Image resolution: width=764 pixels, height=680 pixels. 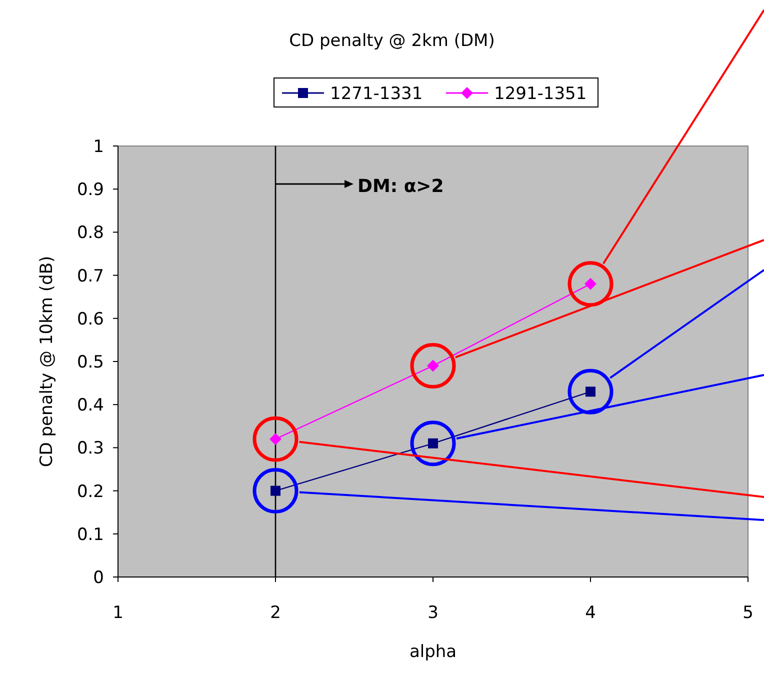 What do you see at coordinates (90, 406) in the screenshot?
I see `y-tick-label: 0.4` at bounding box center [90, 406].